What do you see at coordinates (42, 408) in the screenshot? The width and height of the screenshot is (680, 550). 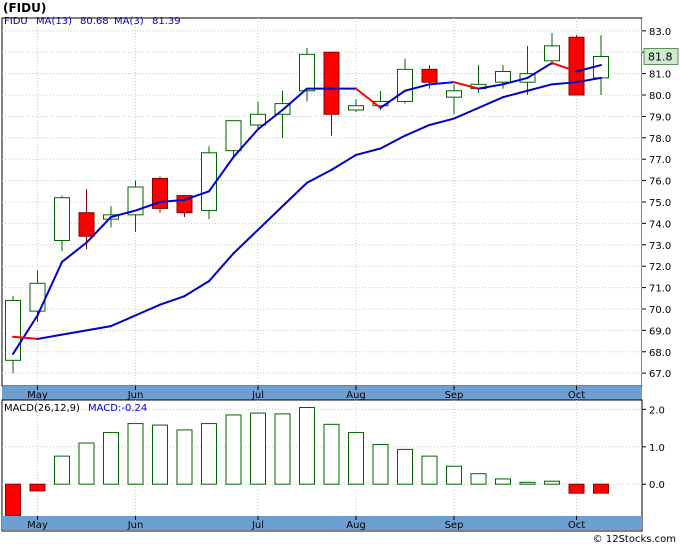 I see `macd-label: MACD(26,12,9)` at bounding box center [42, 408].